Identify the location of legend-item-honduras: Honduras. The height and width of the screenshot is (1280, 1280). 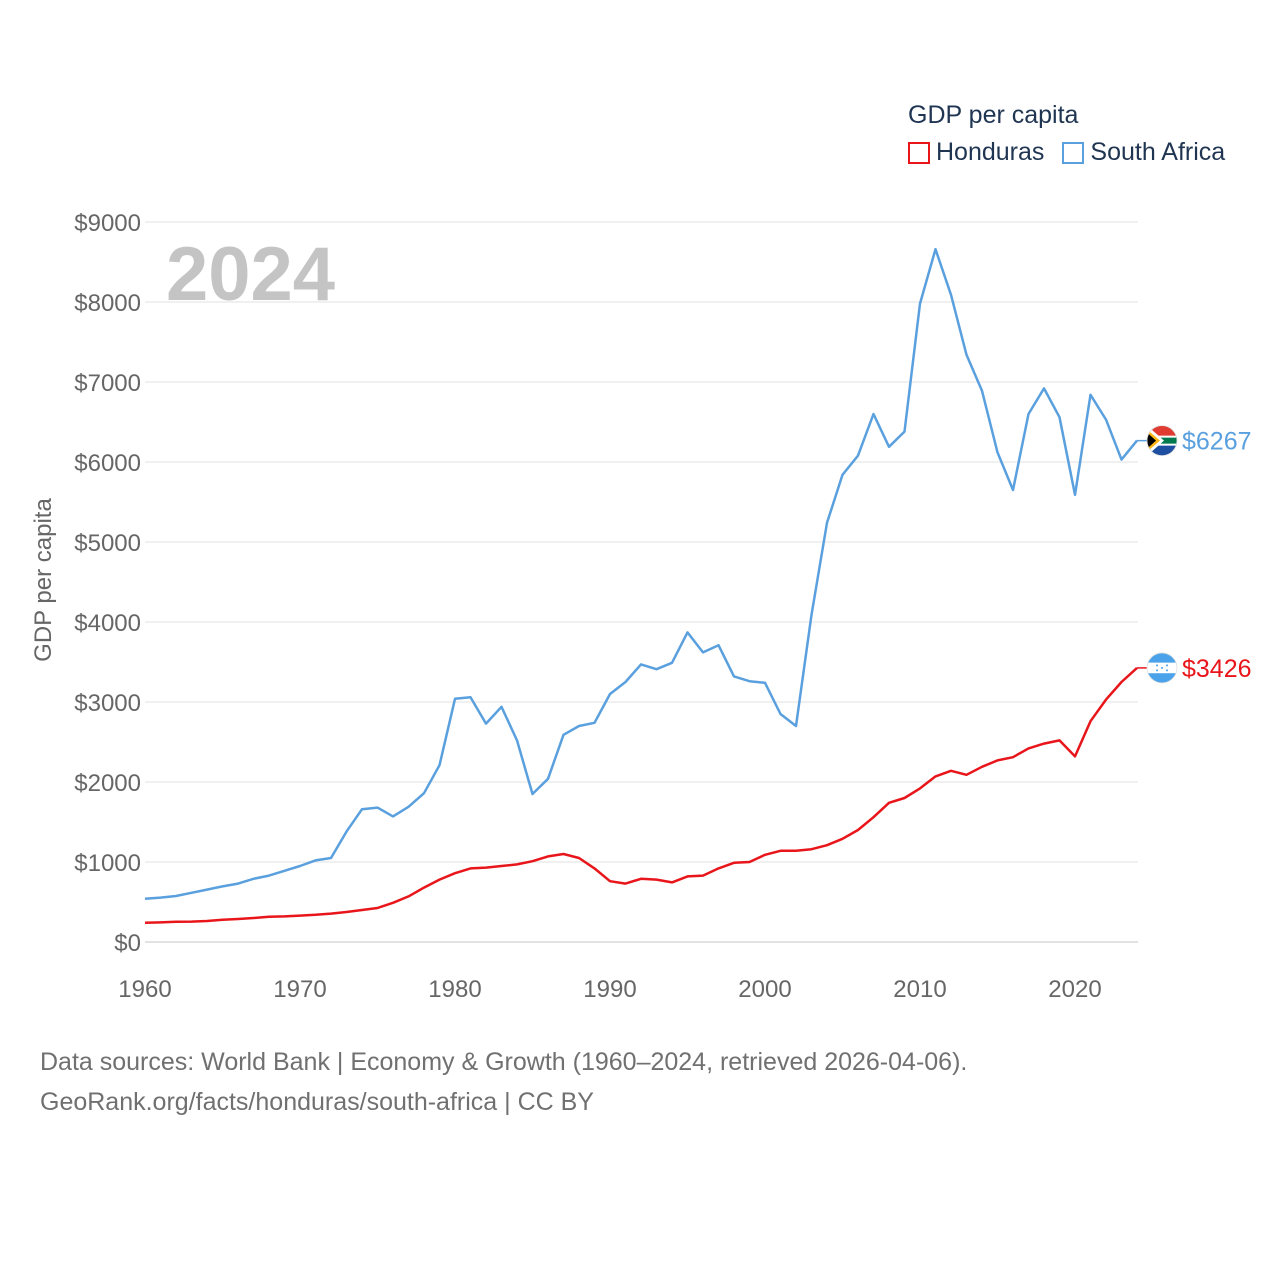
(976, 152).